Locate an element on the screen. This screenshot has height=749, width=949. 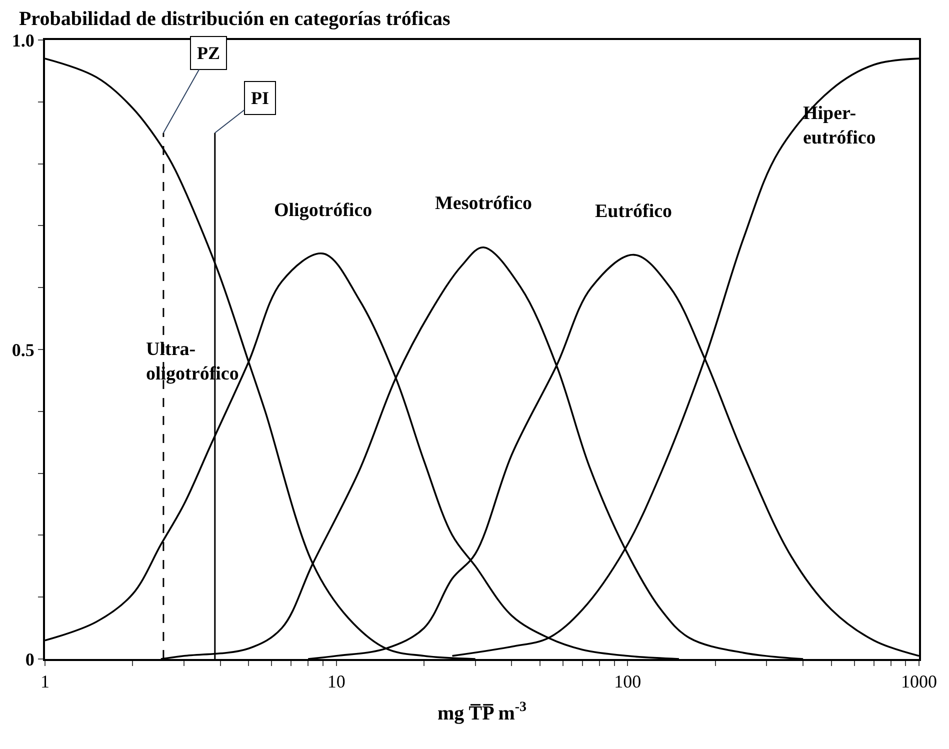
x-tick-label: 10 is located at coordinates (336, 682).